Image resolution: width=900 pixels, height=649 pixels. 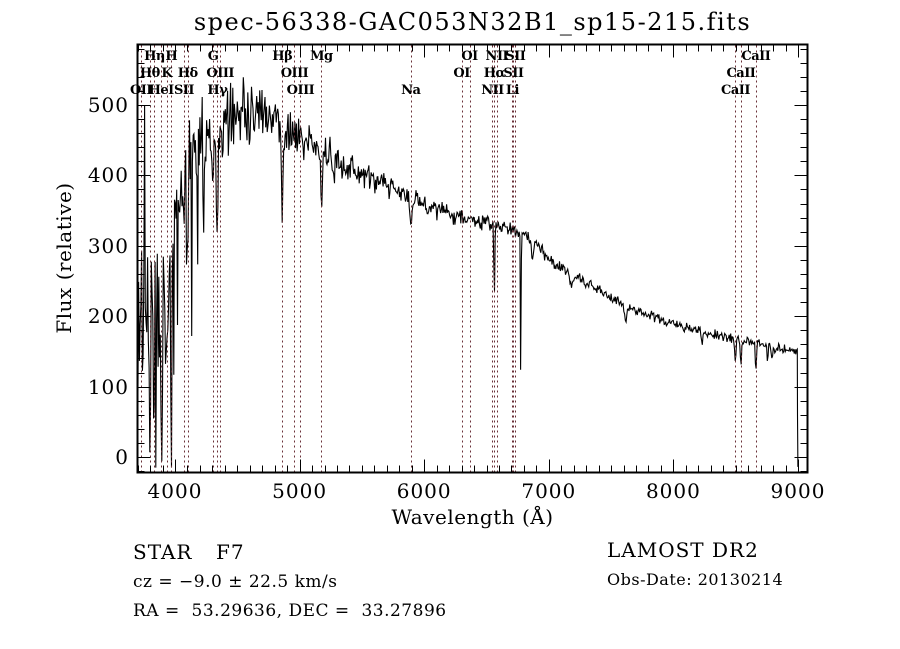 I want to click on spectral-line-label: Hθ, so click(x=149, y=73).